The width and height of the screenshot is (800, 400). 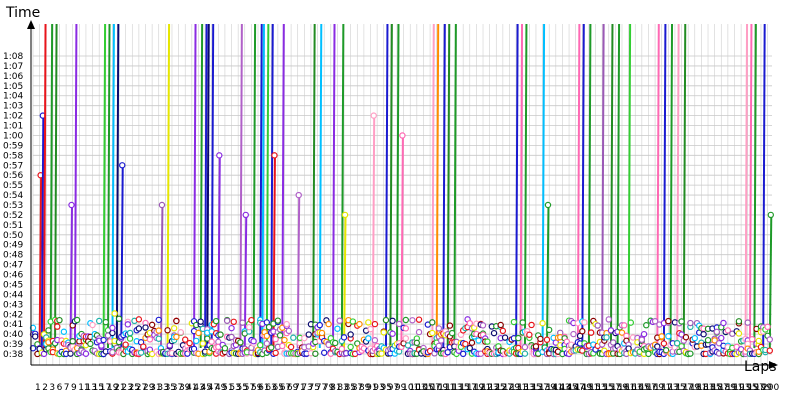 I want to click on y-tick-label: 0:53, so click(x=13, y=206).